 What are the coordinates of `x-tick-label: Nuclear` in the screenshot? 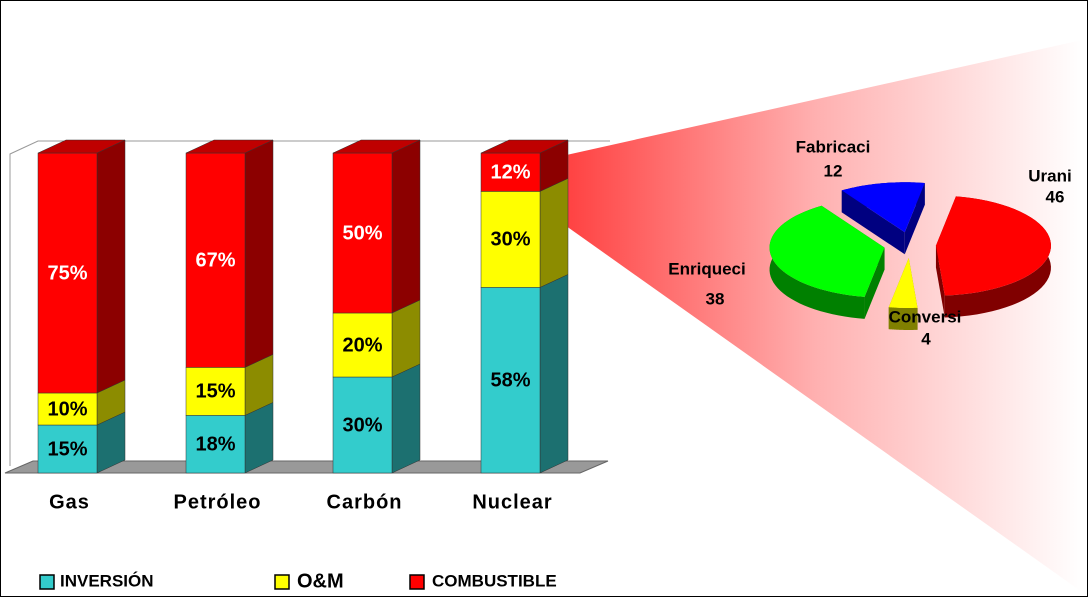 It's located at (512, 502).